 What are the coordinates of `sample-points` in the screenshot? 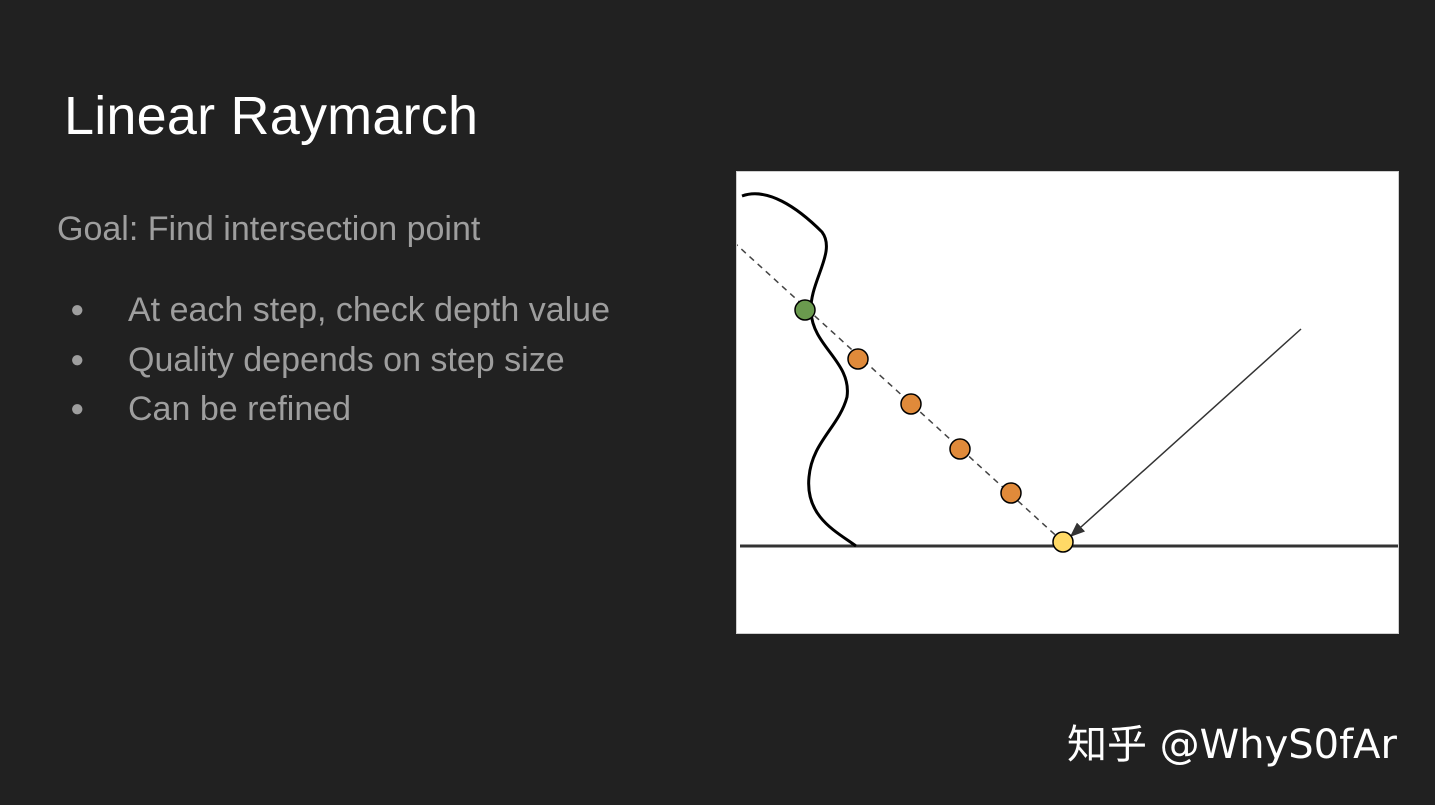 It's located at (934, 426).